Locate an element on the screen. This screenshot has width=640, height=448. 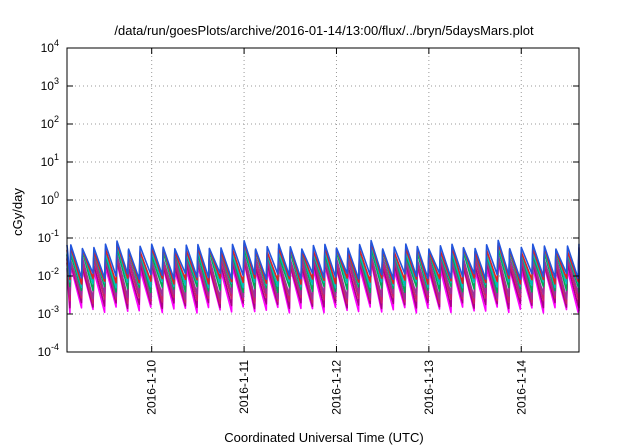
y-axis-label: cGy/day is located at coordinates (17, 212).